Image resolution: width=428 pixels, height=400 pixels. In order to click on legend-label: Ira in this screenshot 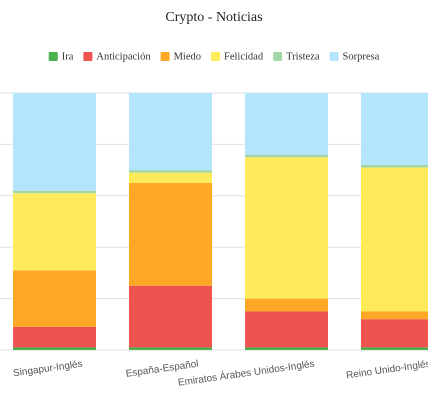, I will do `click(68, 56)`.